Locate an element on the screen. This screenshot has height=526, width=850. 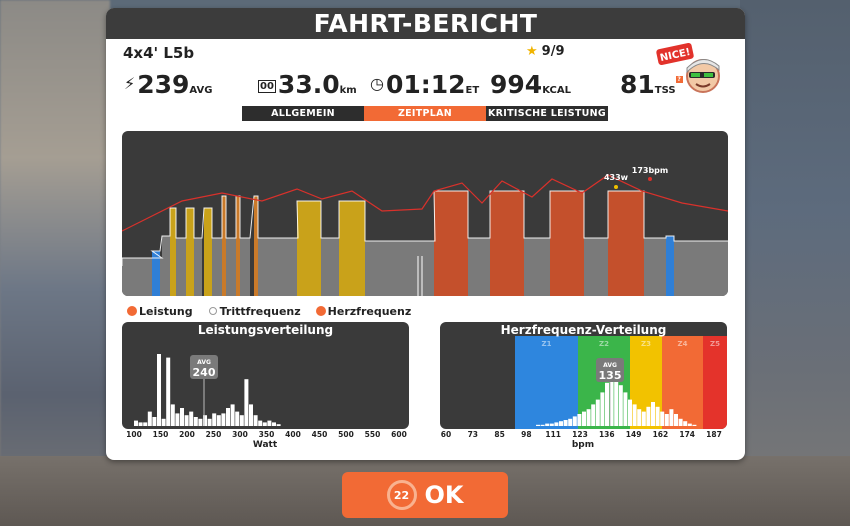
stat-tss-value: 81 is located at coordinates (637, 84).